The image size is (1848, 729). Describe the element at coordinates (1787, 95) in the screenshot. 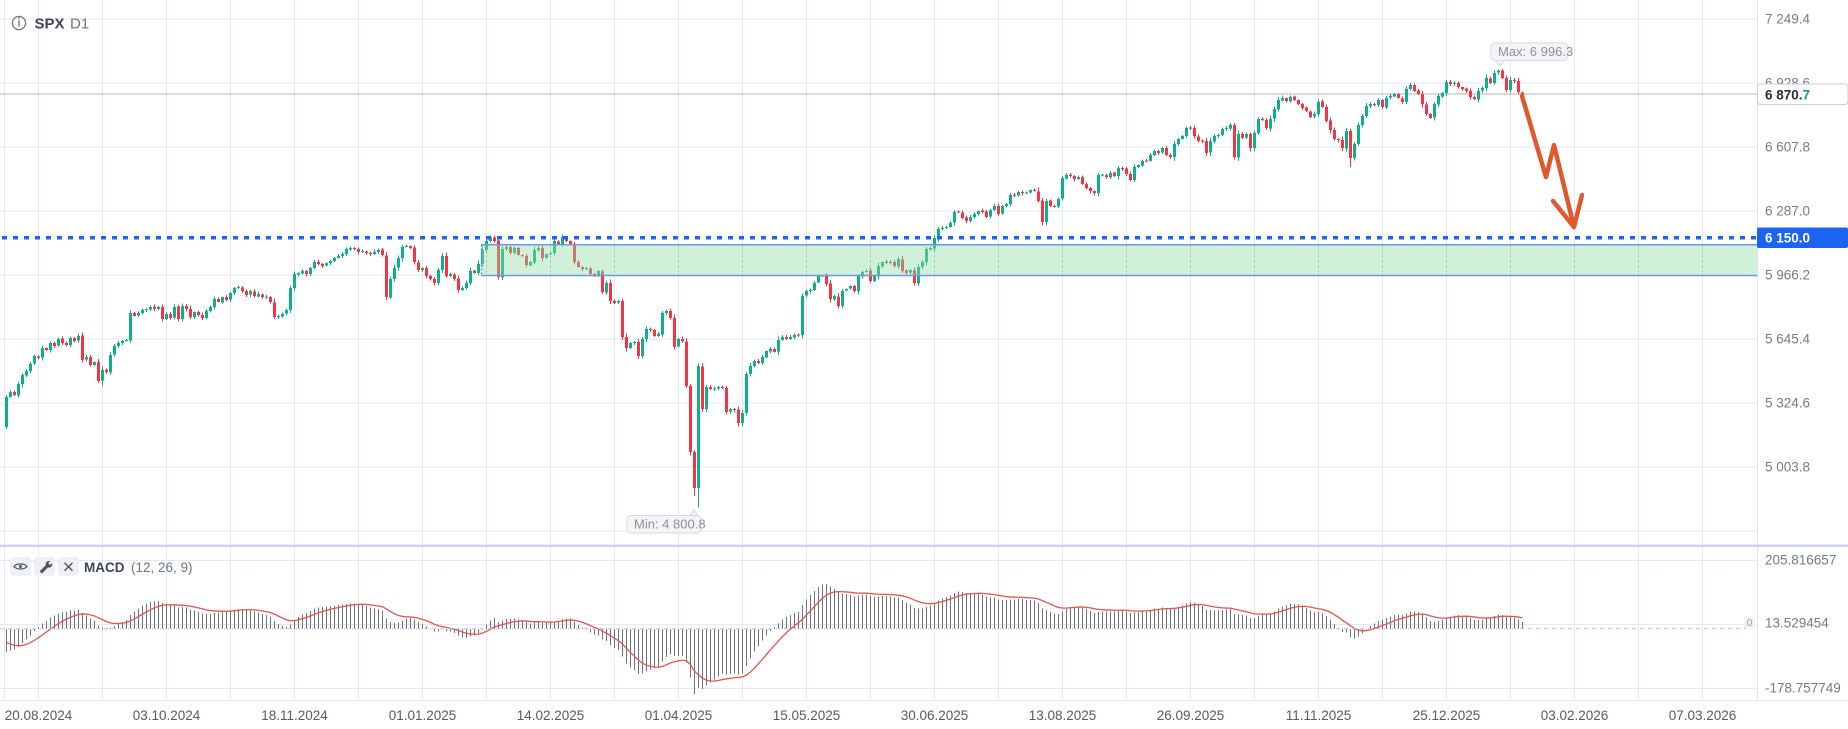

I see `svg-text: 6 870.7` at that location.